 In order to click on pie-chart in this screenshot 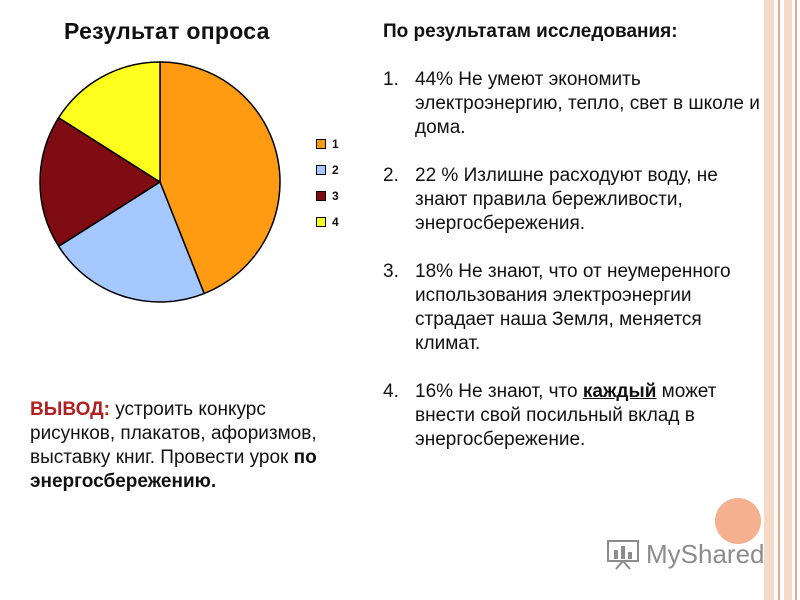, I will do `click(160, 182)`.